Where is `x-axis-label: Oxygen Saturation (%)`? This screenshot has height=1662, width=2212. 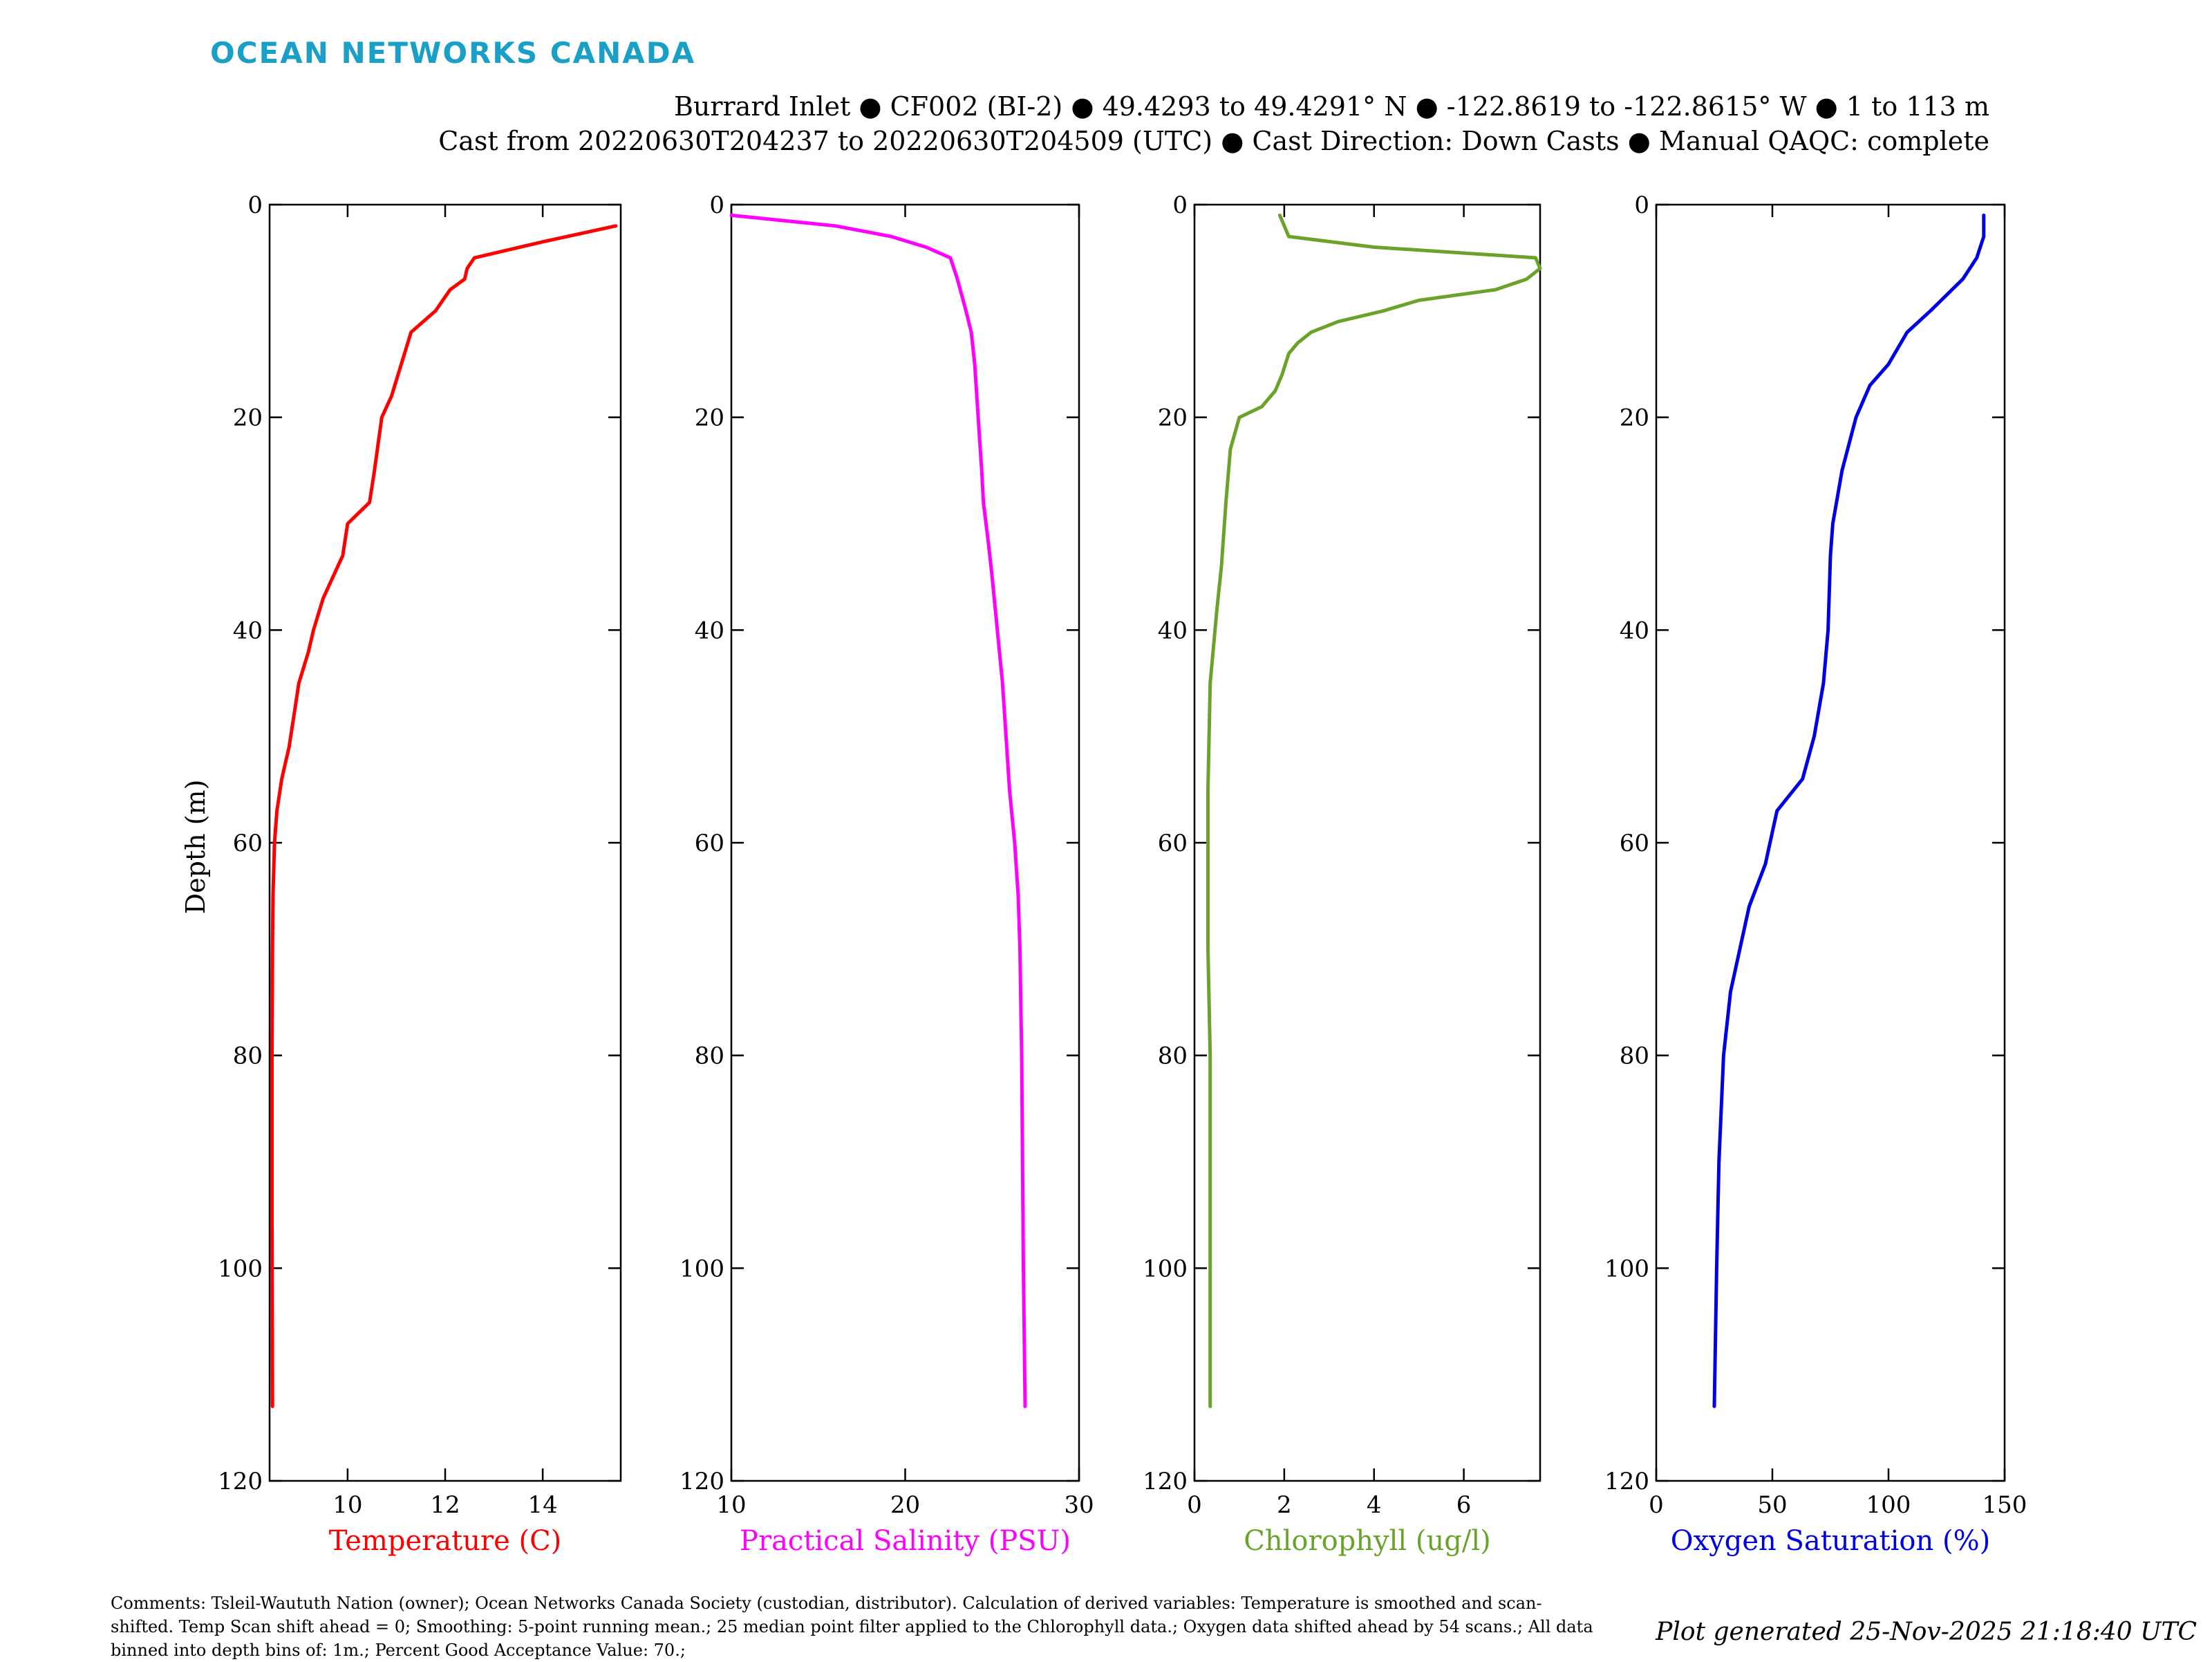 x-axis-label: Oxygen Saturation (%) is located at coordinates (1830, 1541).